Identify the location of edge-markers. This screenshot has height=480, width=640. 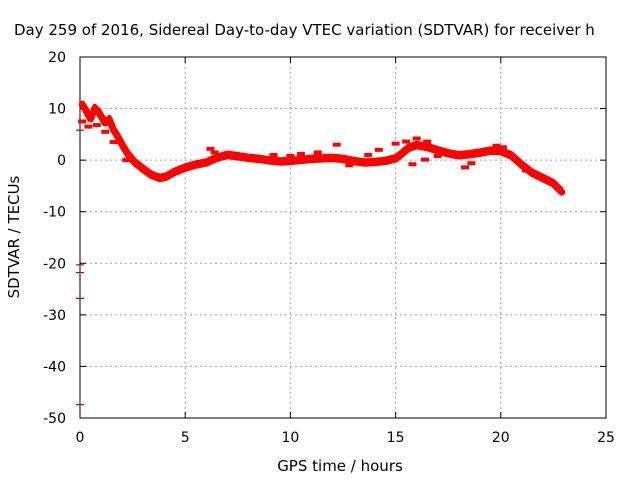
(80, 267).